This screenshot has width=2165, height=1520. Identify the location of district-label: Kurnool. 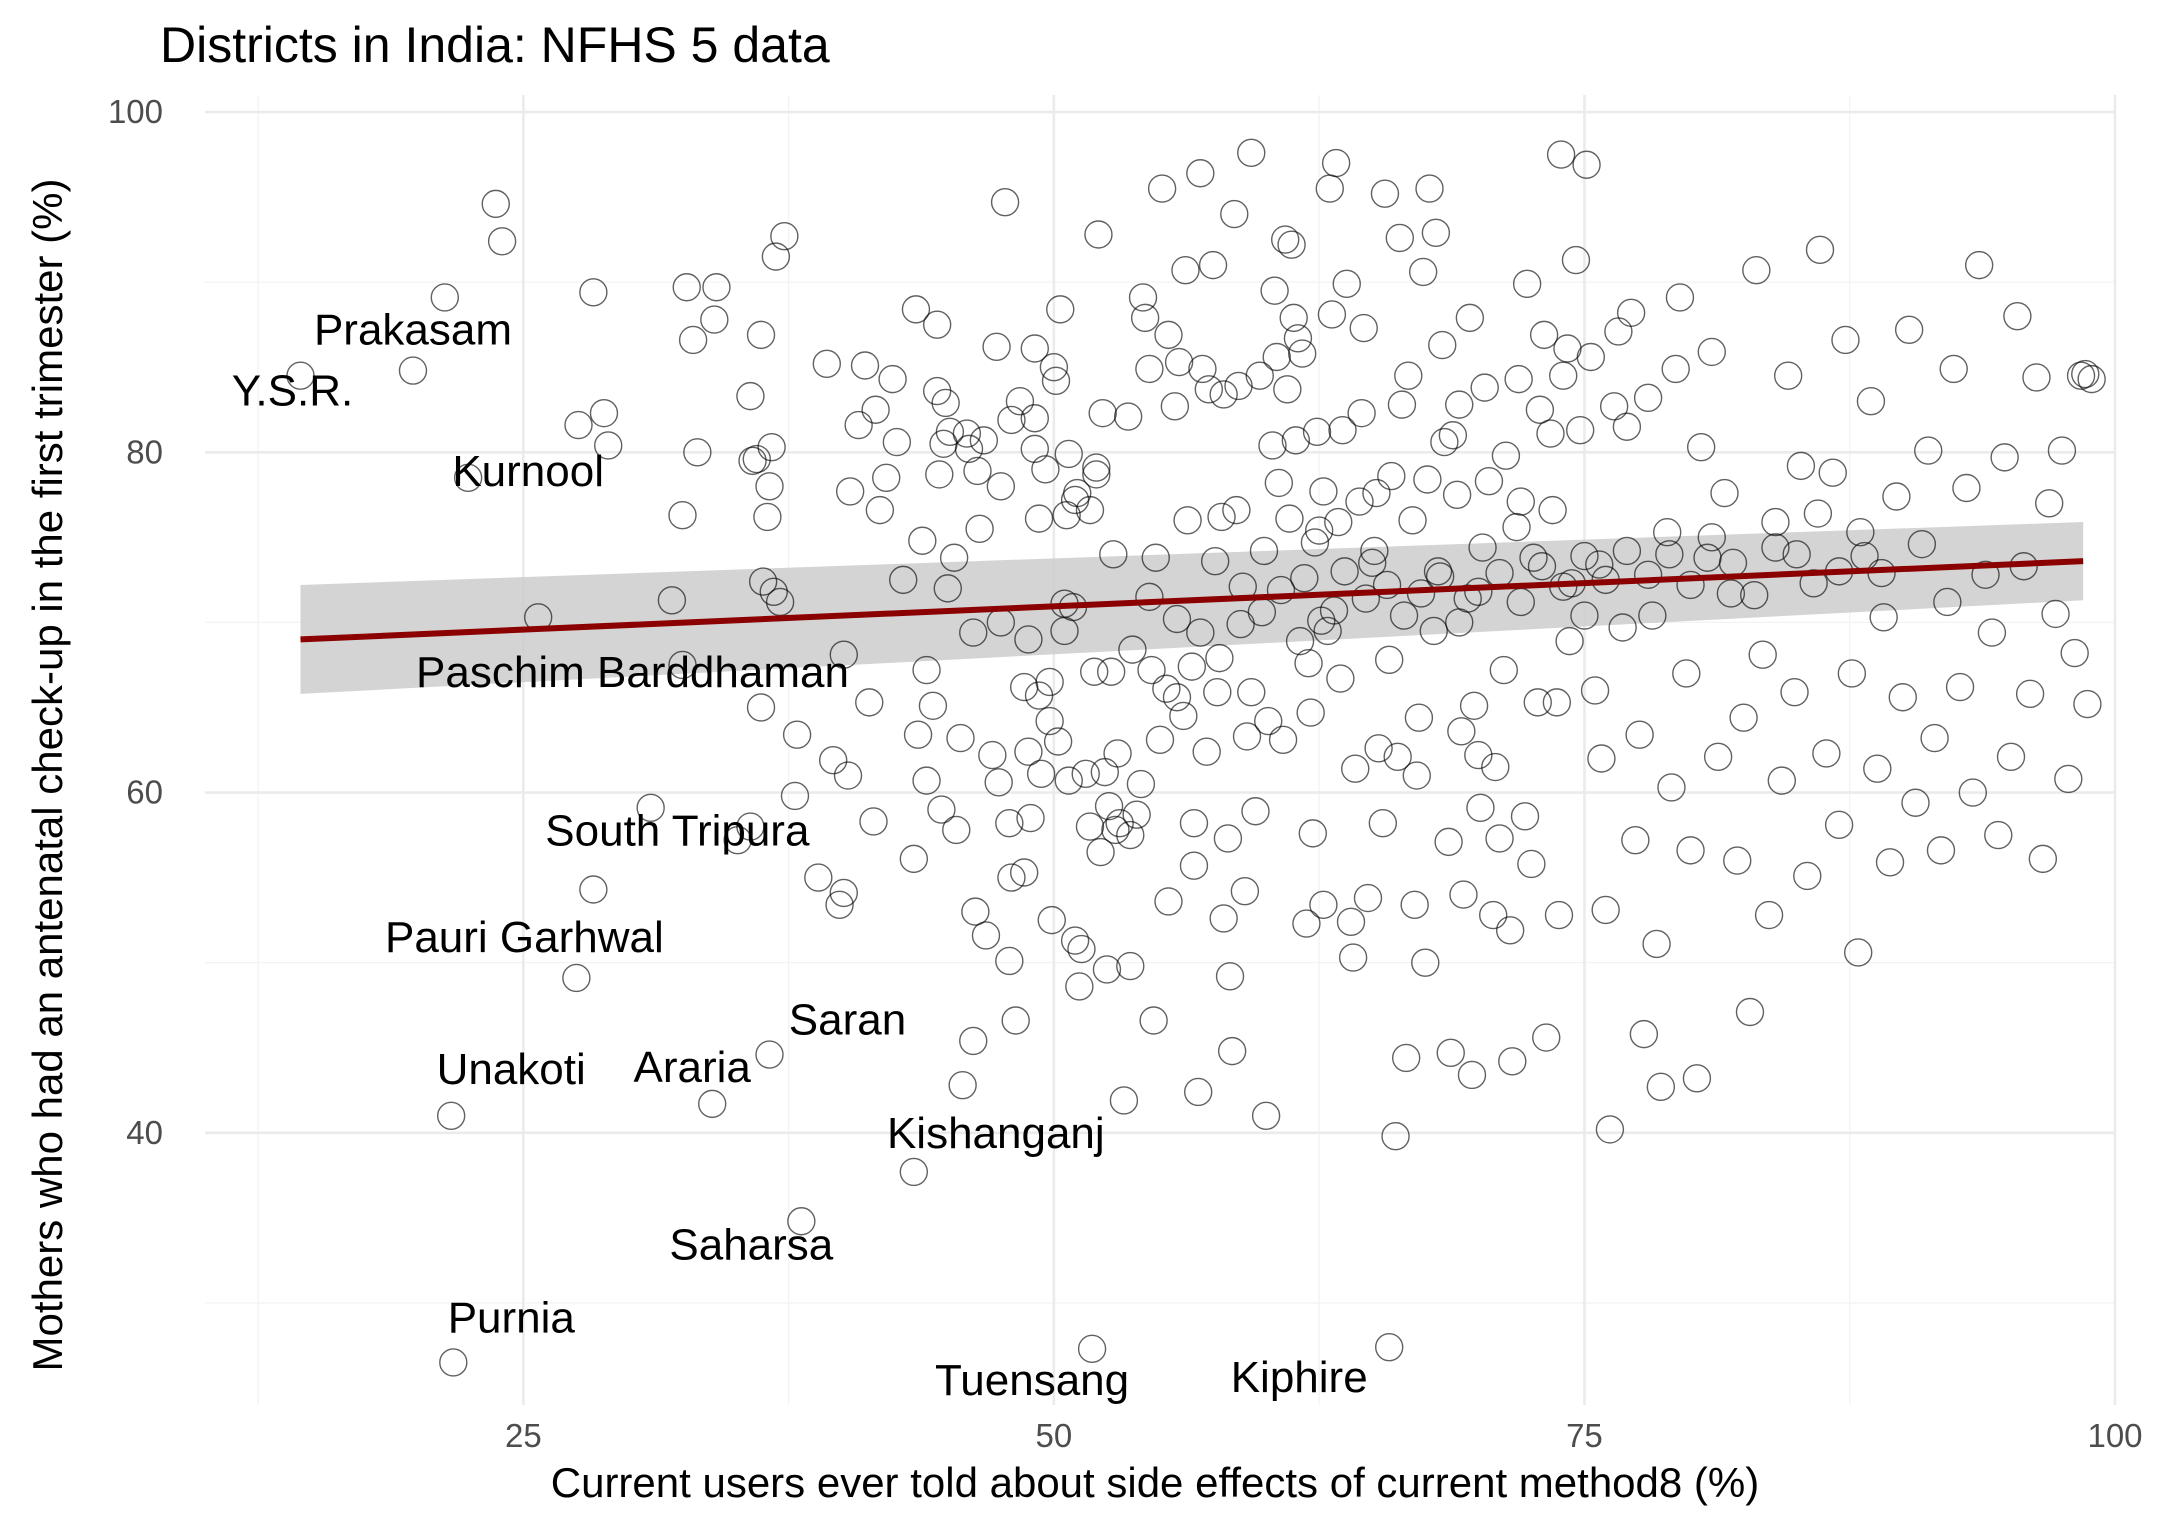
(528, 471).